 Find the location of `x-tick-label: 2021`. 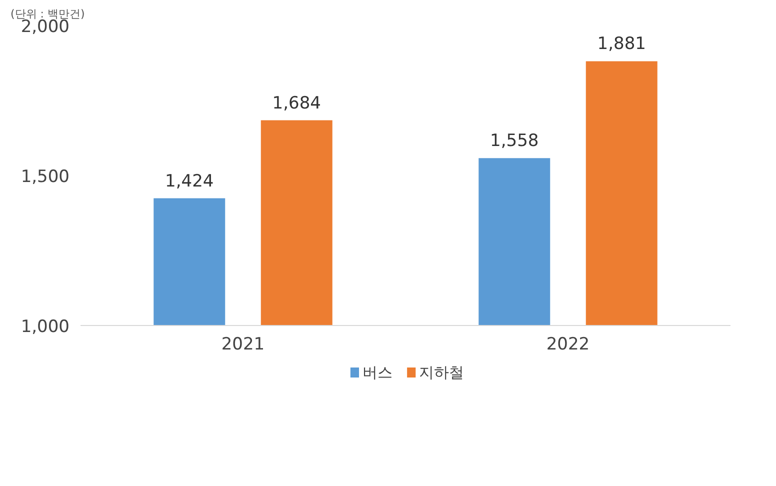

x-tick-label: 2021 is located at coordinates (243, 344).